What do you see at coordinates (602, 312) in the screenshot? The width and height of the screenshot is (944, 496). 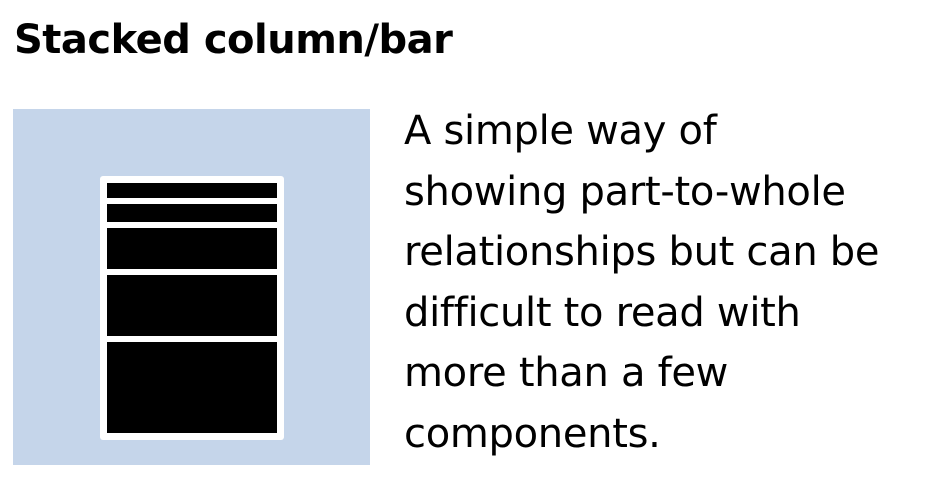 I see `description-line: difficult to read with` at bounding box center [602, 312].